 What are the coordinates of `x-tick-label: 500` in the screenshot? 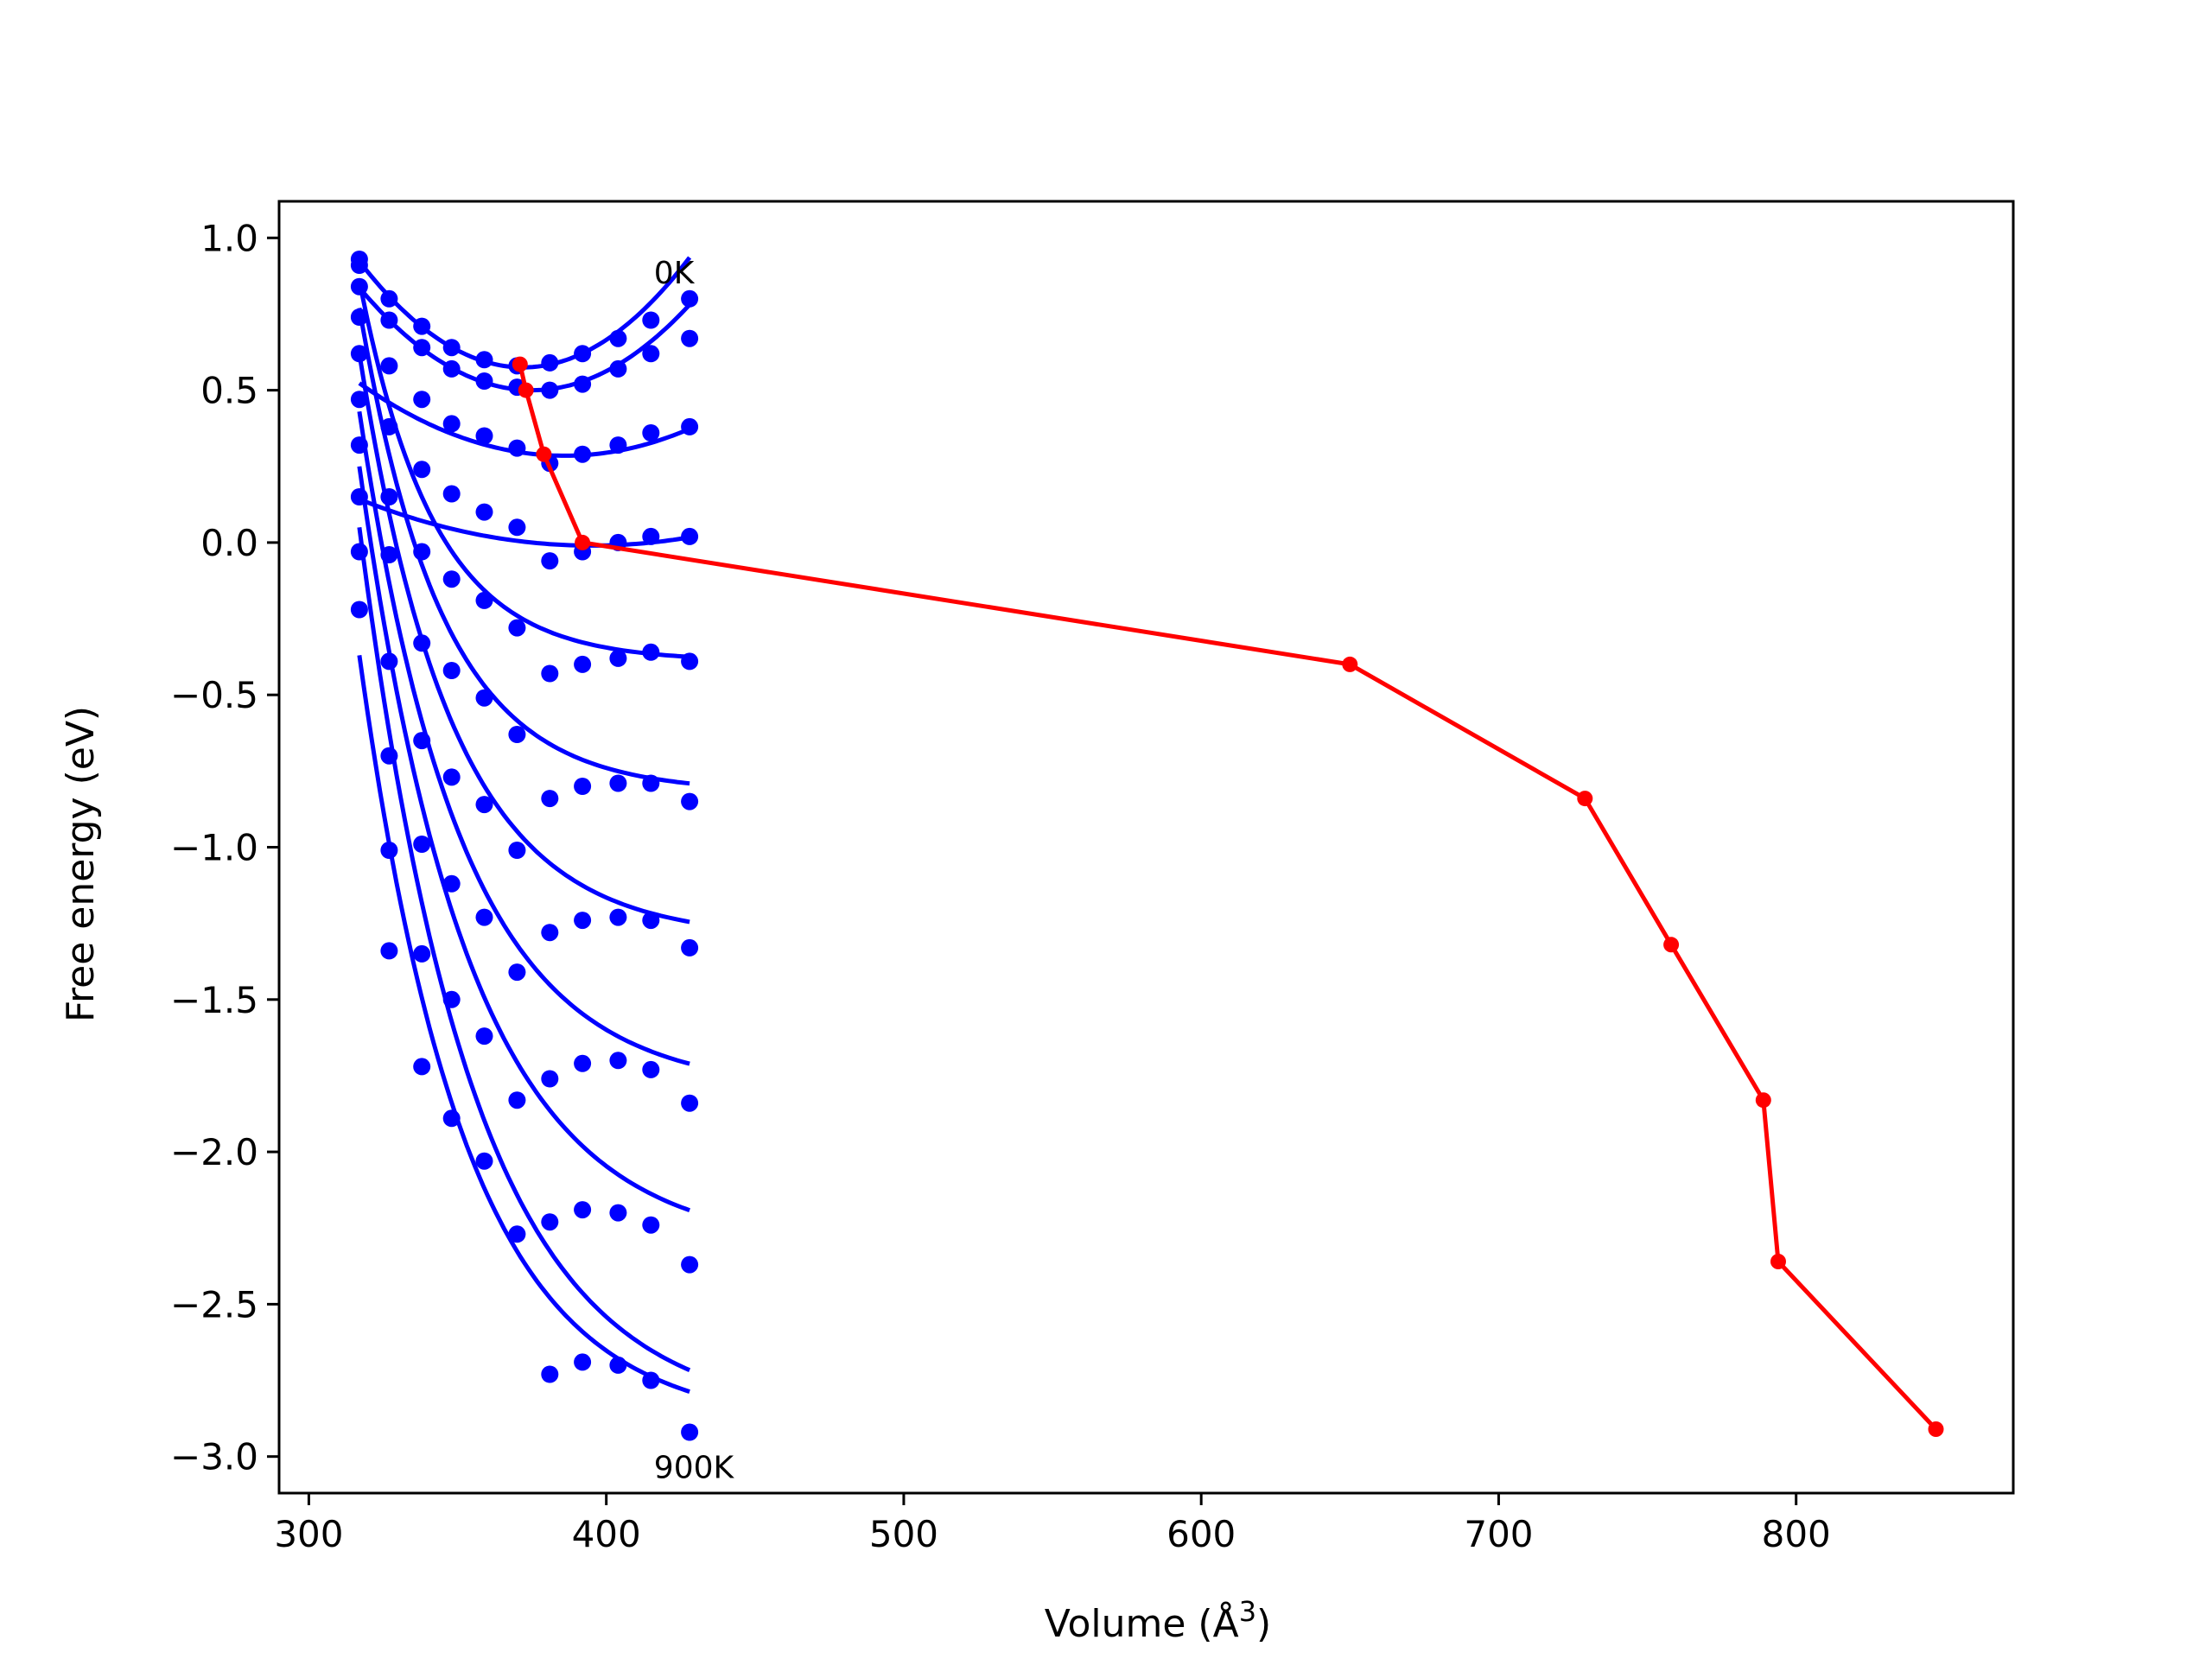 It's located at (903, 1534).